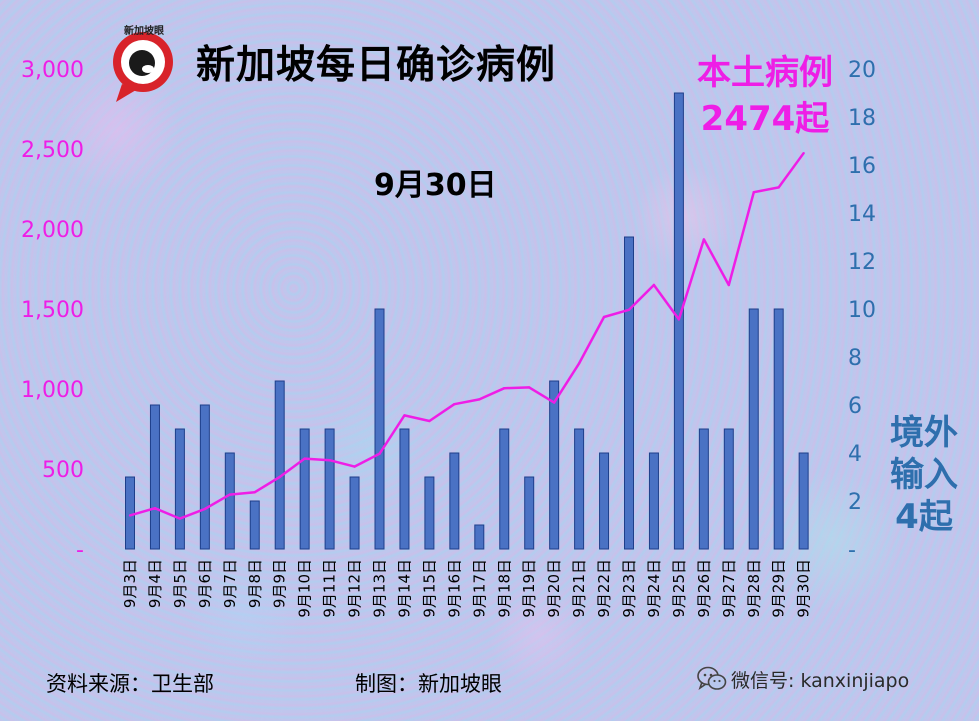  Describe the element at coordinates (80, 550) in the screenshot. I see `left-axis-tick-label: -` at that location.